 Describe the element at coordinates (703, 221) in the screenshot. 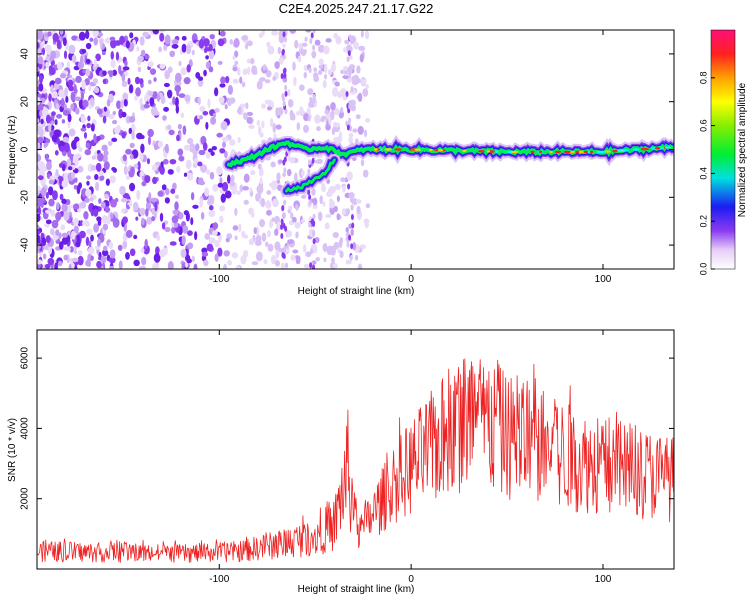

I see `colorbar-tick-label: 0.2` at that location.